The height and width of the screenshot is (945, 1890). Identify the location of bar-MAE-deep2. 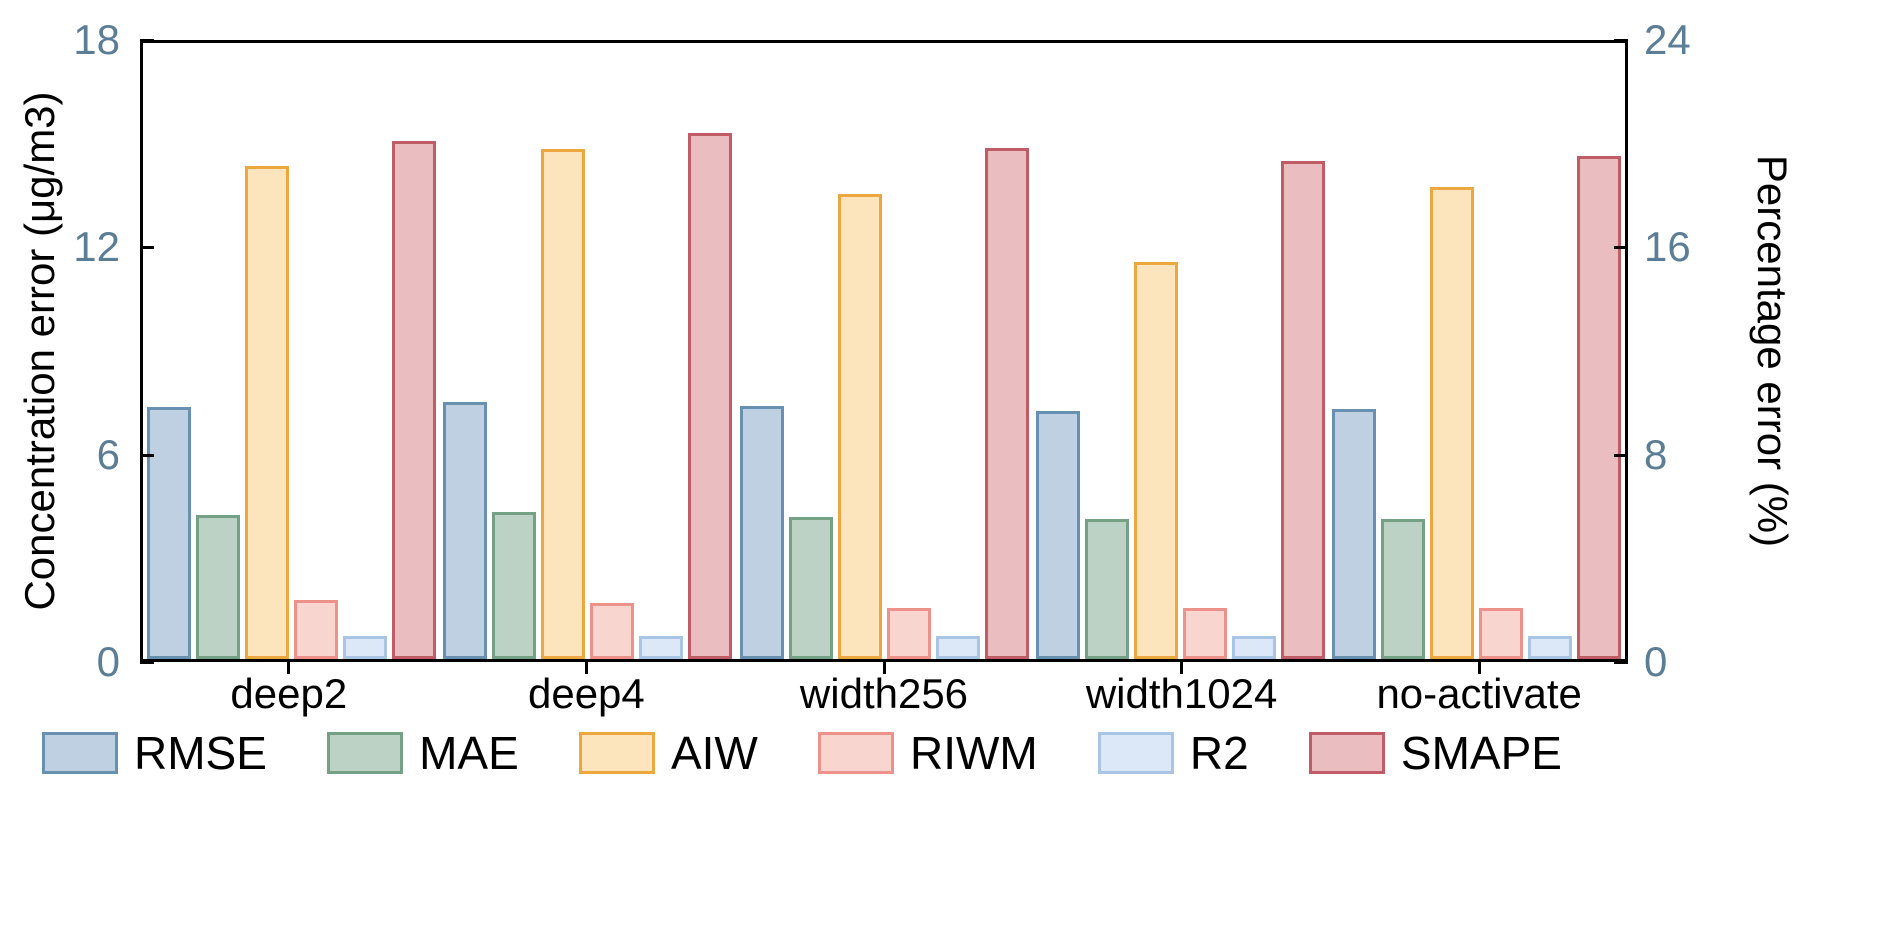
(217, 587).